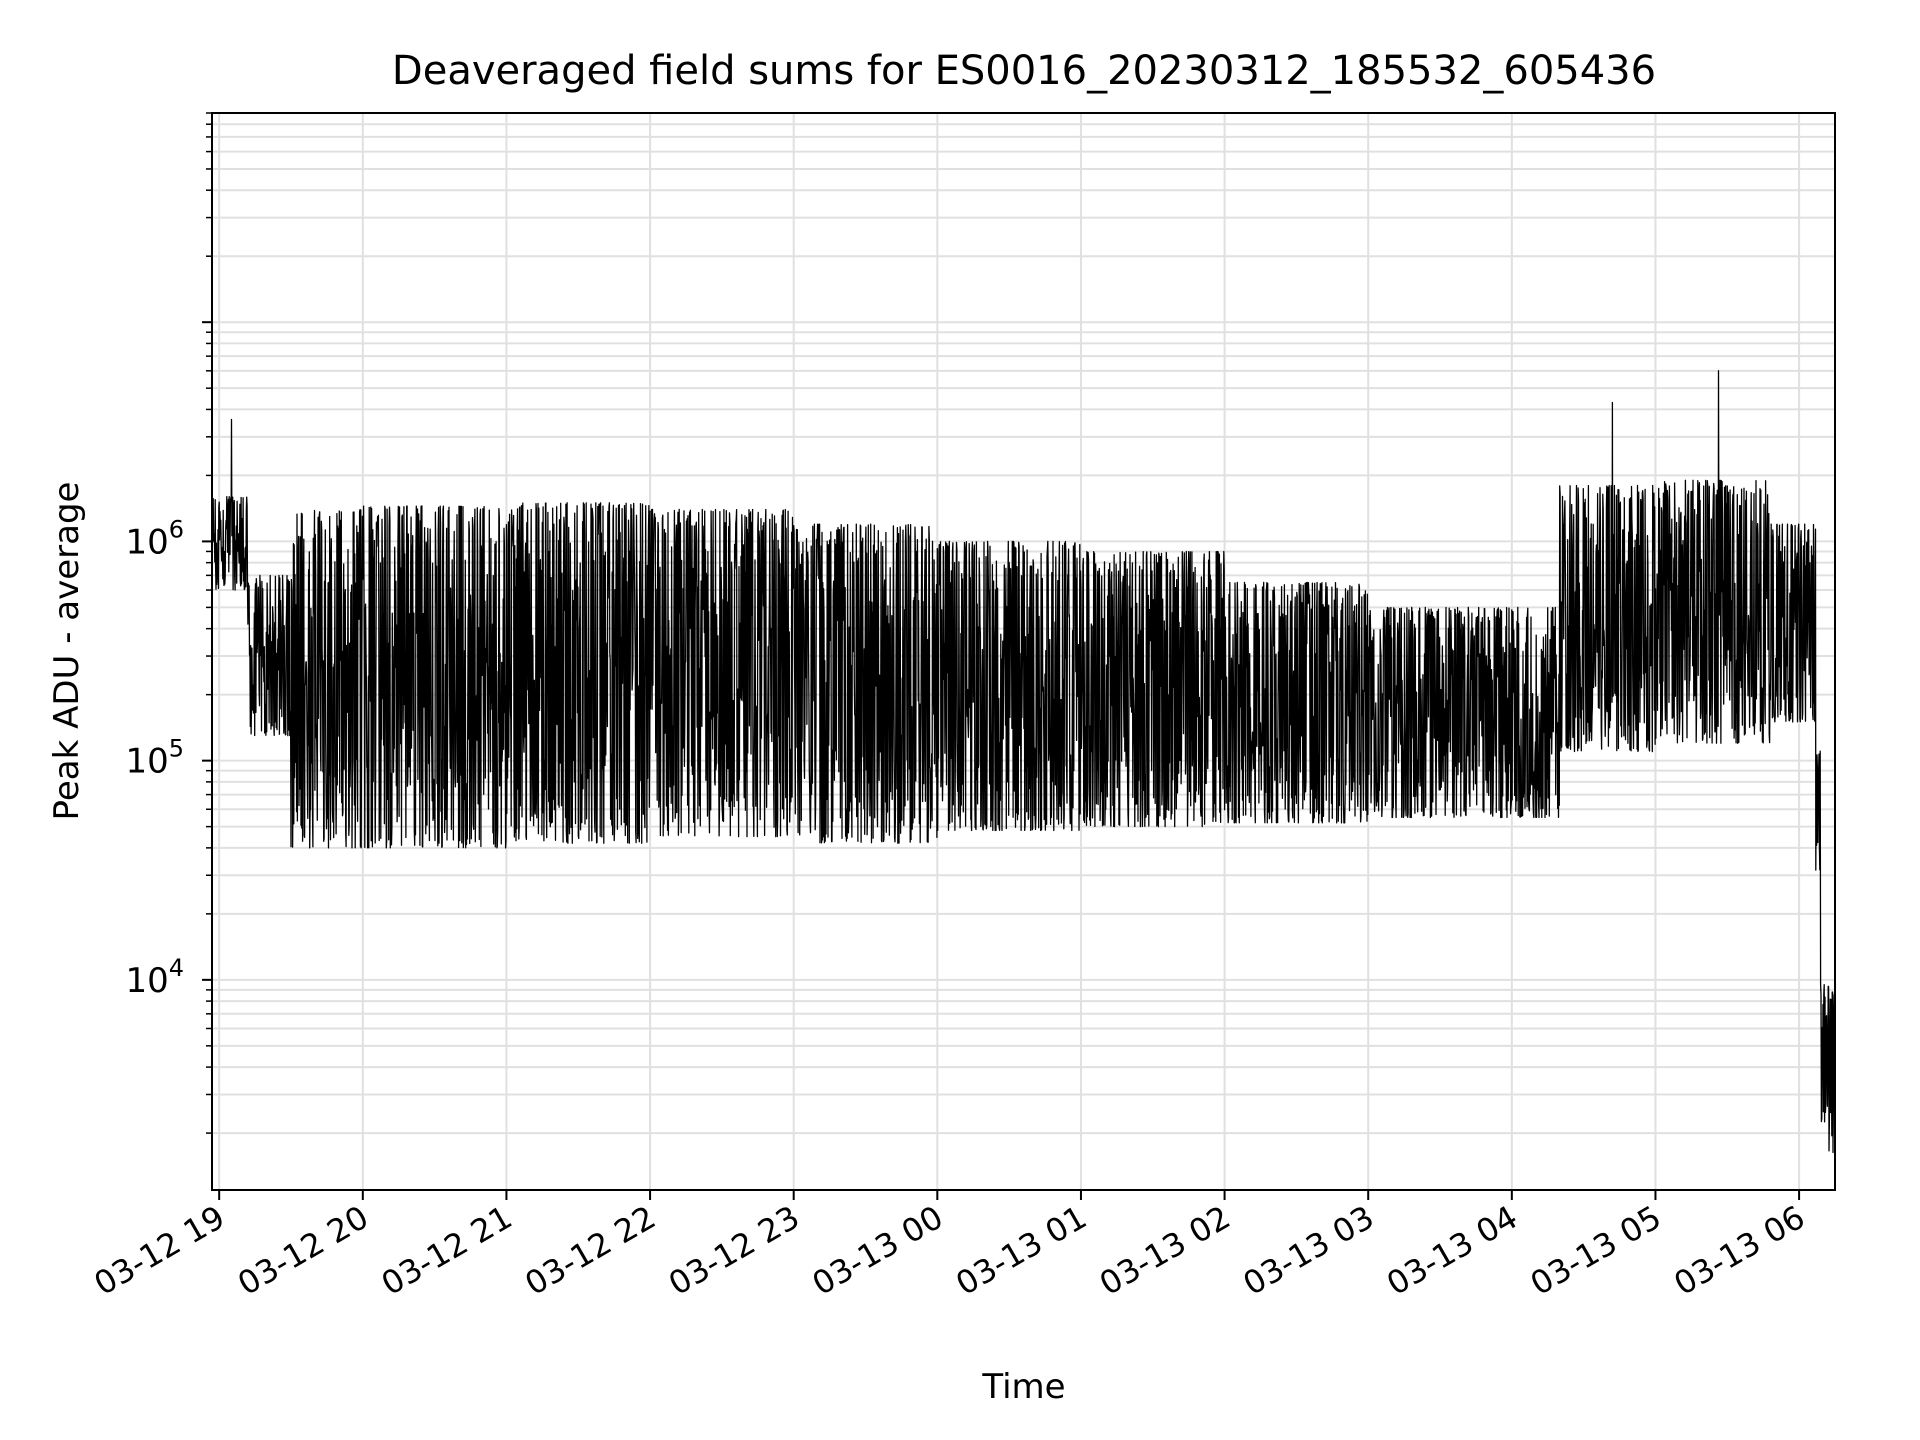  Describe the element at coordinates (176, 529) in the screenshot. I see `y-tick-label-exponent: 6` at that location.